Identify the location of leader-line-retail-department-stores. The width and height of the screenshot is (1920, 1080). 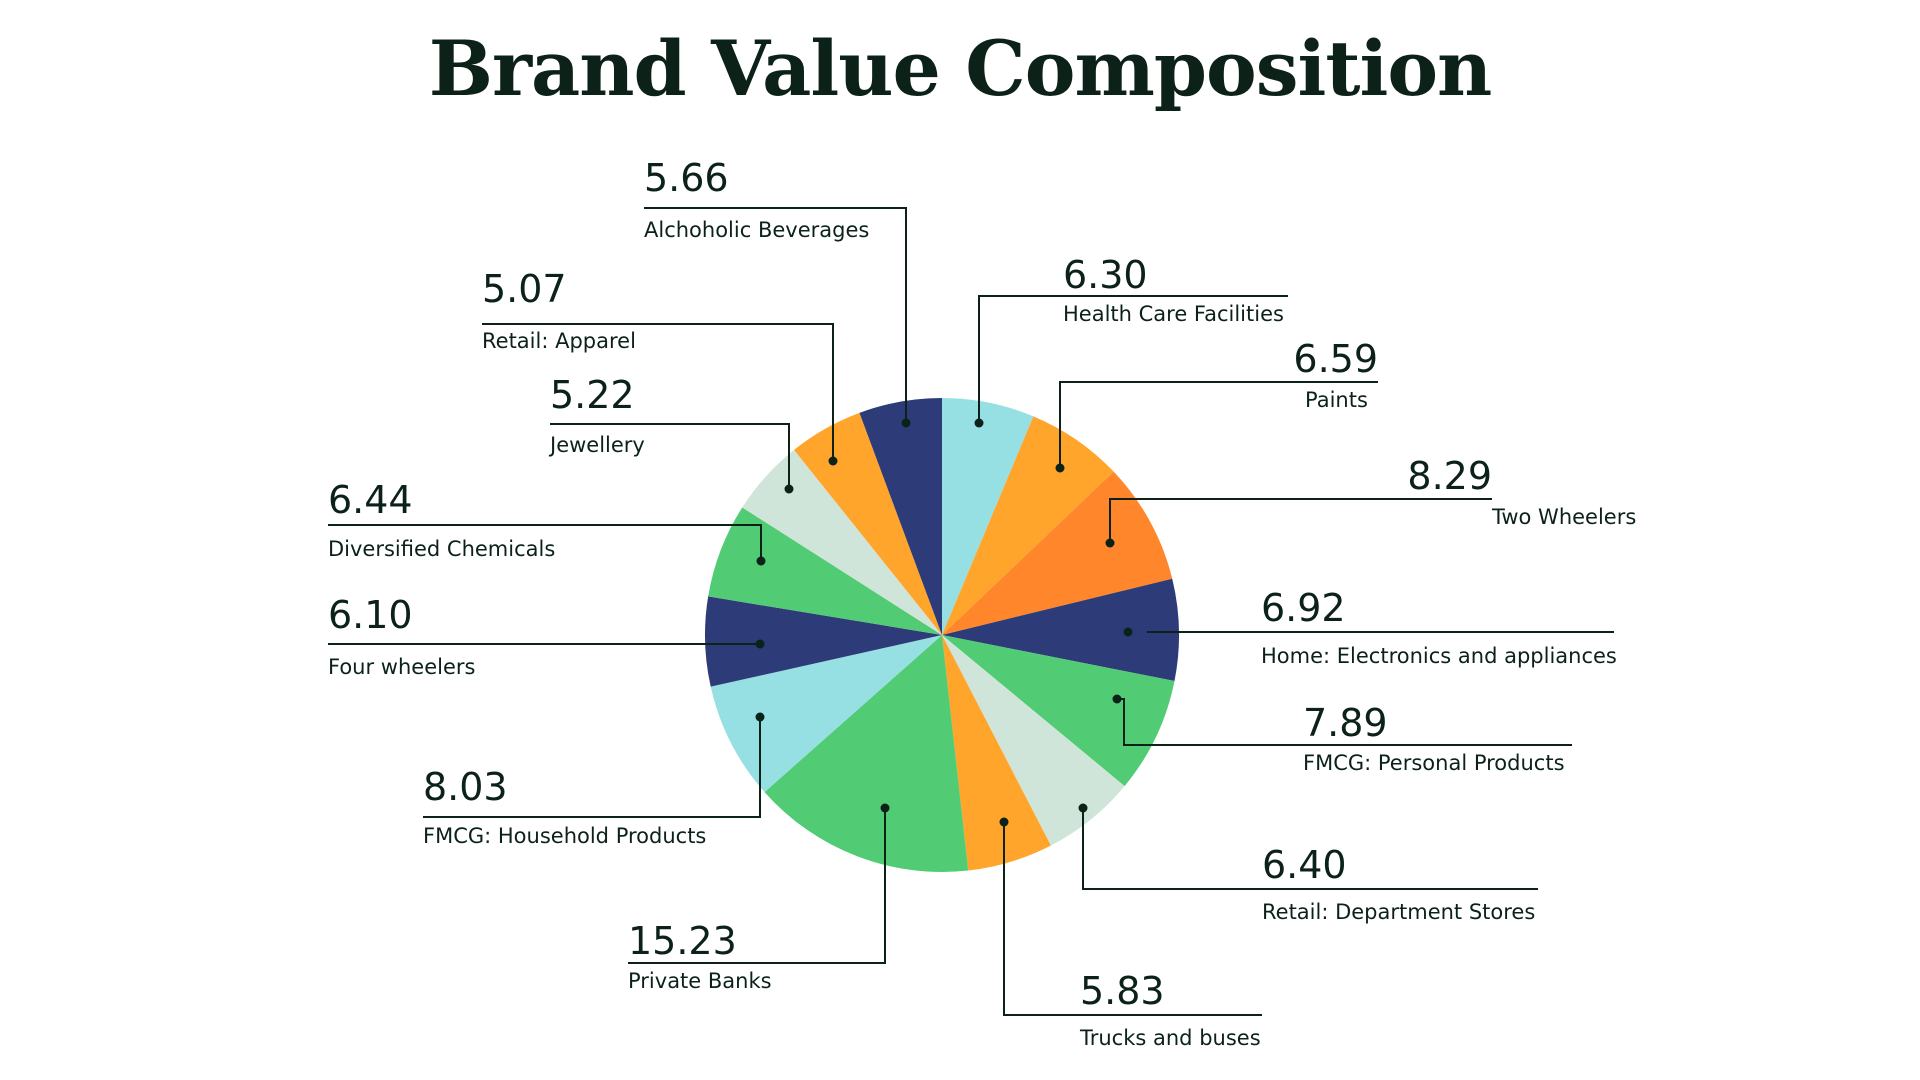
(1310, 849).